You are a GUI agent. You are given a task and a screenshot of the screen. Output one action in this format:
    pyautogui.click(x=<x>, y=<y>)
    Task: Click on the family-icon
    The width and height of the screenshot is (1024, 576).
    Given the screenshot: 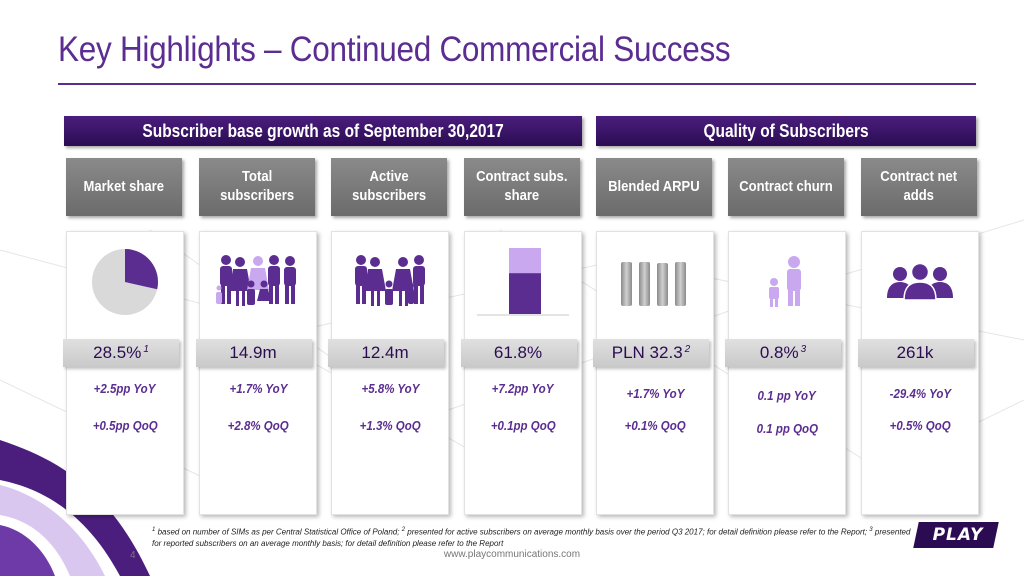 What is the action you would take?
    pyautogui.click(x=390, y=280)
    